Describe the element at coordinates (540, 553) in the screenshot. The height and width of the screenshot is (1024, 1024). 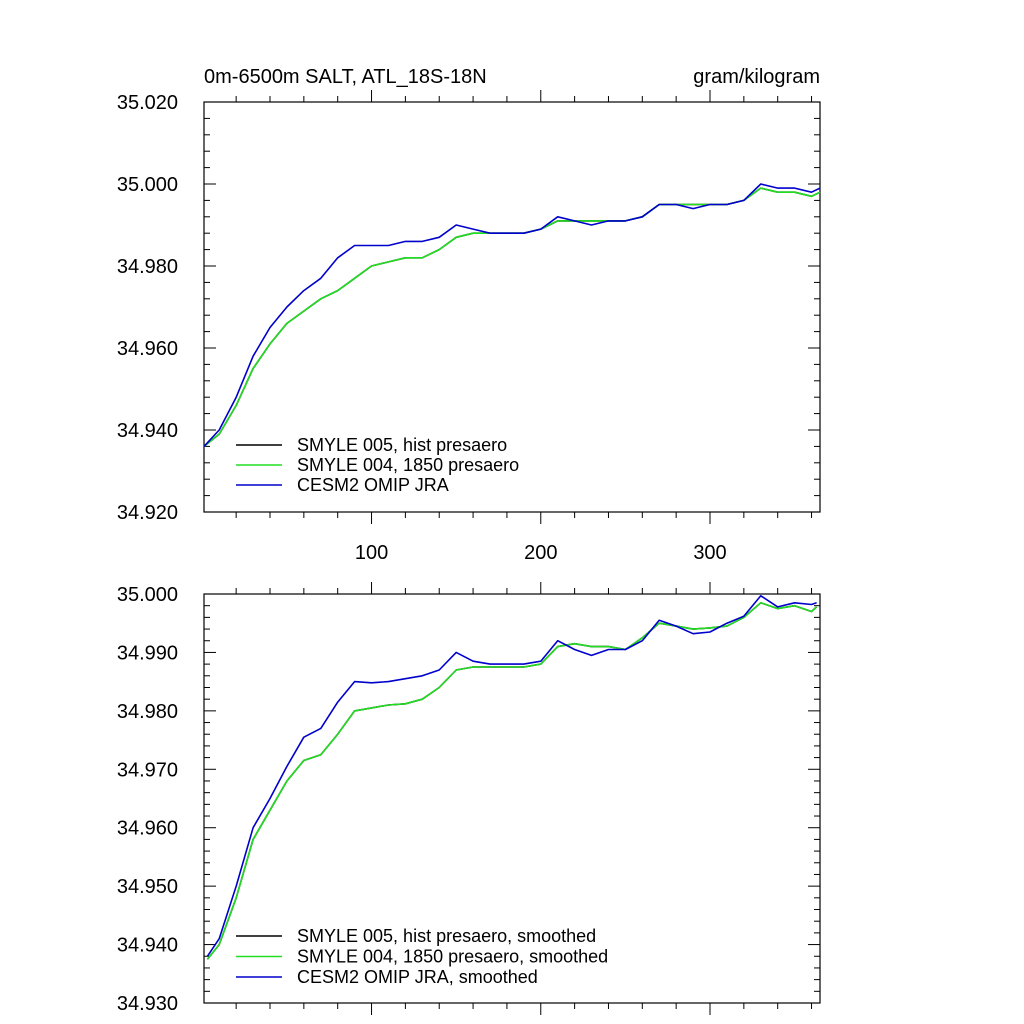
I see `x-tick-label: 200` at that location.